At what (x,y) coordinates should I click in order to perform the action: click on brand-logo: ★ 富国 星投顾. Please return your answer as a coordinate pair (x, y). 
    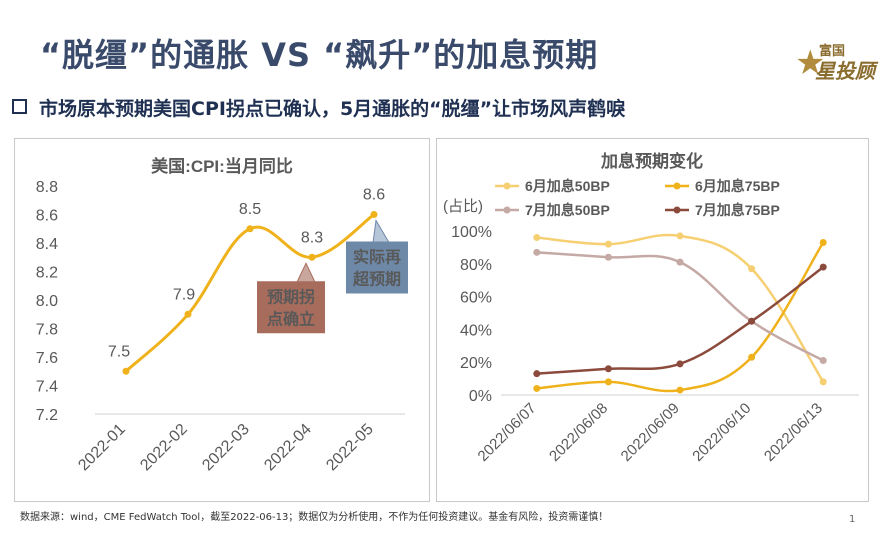
    Looking at the image, I should click on (835, 65).